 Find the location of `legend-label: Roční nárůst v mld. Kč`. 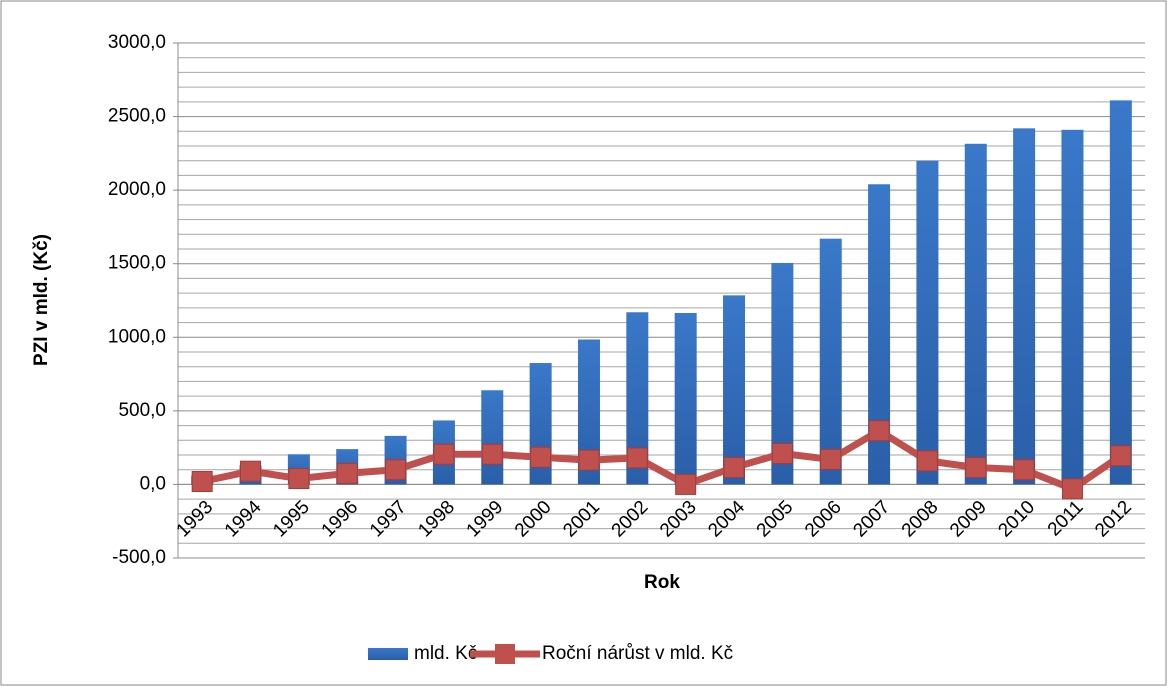

legend-label: Roční nárůst v mld. Kč is located at coordinates (637, 653).